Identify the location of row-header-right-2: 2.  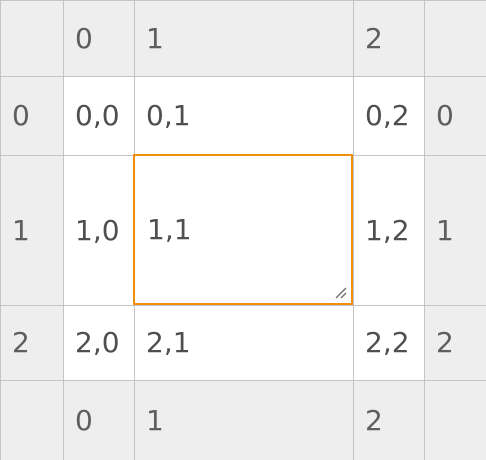
(455, 342).